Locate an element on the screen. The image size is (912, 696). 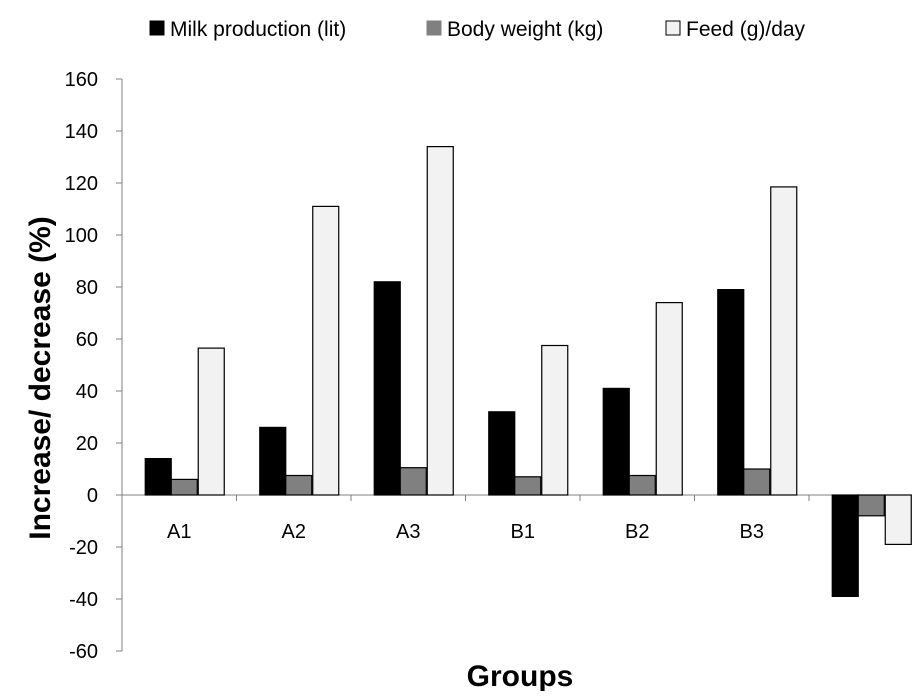
x-tick-label: B2 is located at coordinates (637, 532).